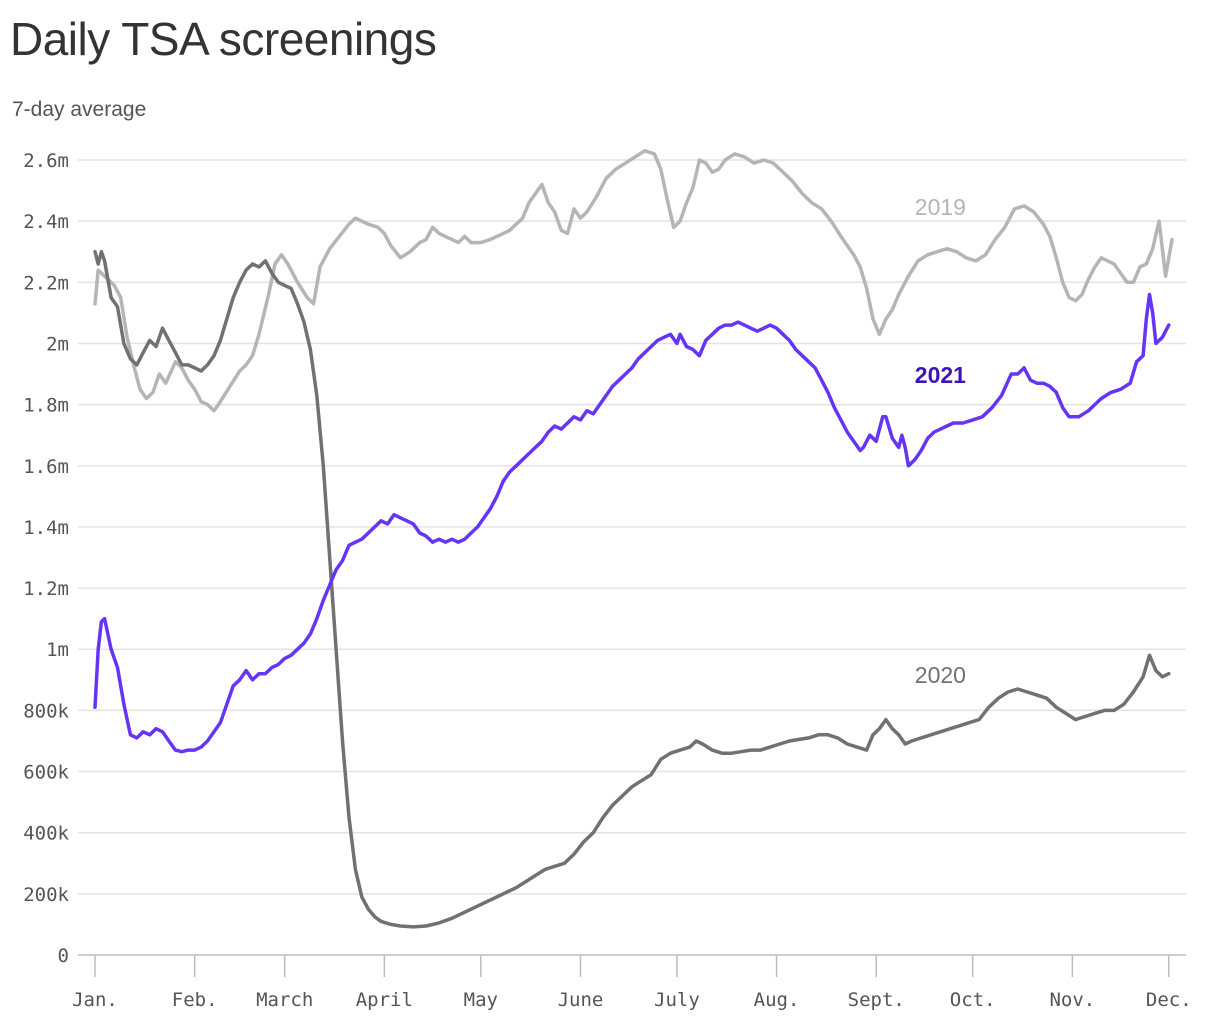 The height and width of the screenshot is (1020, 1220). I want to click on x-tick-label: March, so click(284, 1000).